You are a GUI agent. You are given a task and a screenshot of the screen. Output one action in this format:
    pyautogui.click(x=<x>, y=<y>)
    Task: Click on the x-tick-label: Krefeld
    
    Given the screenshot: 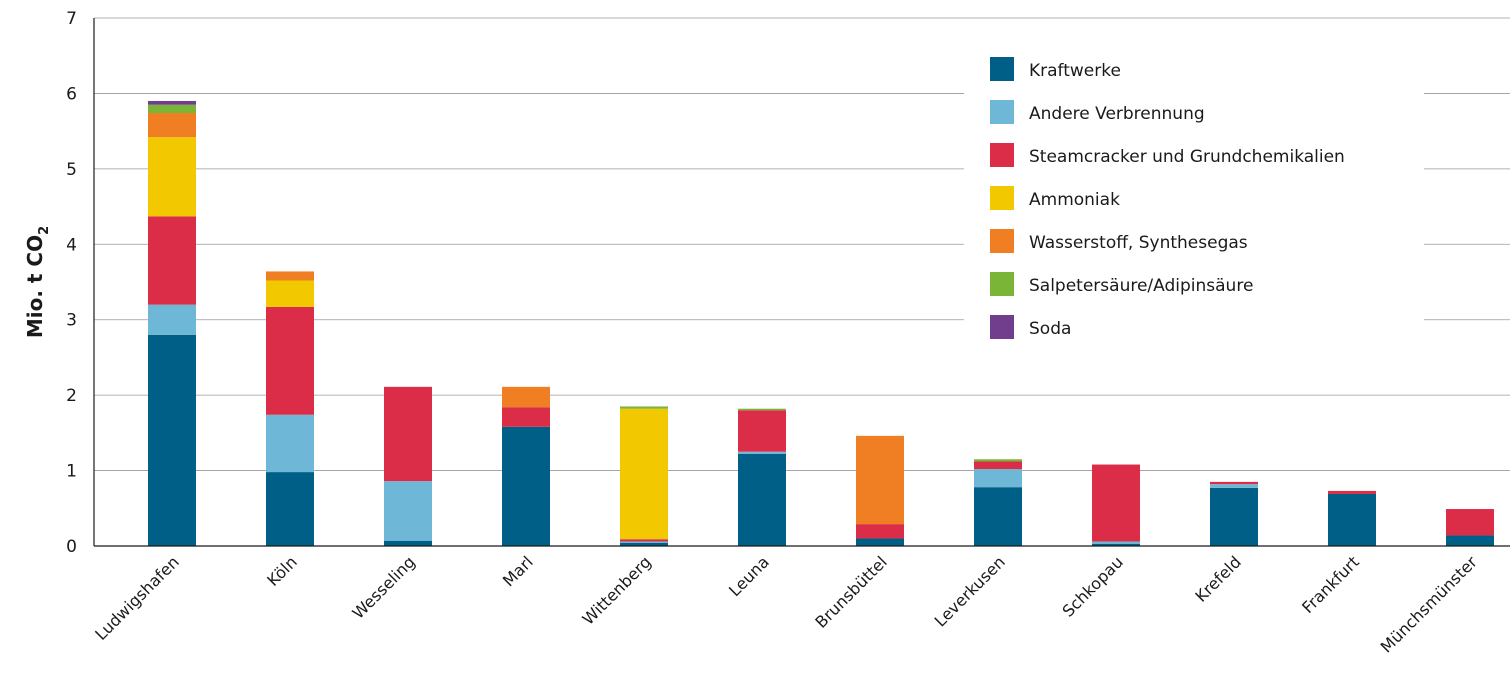 What is the action you would take?
    pyautogui.click(x=1217, y=578)
    